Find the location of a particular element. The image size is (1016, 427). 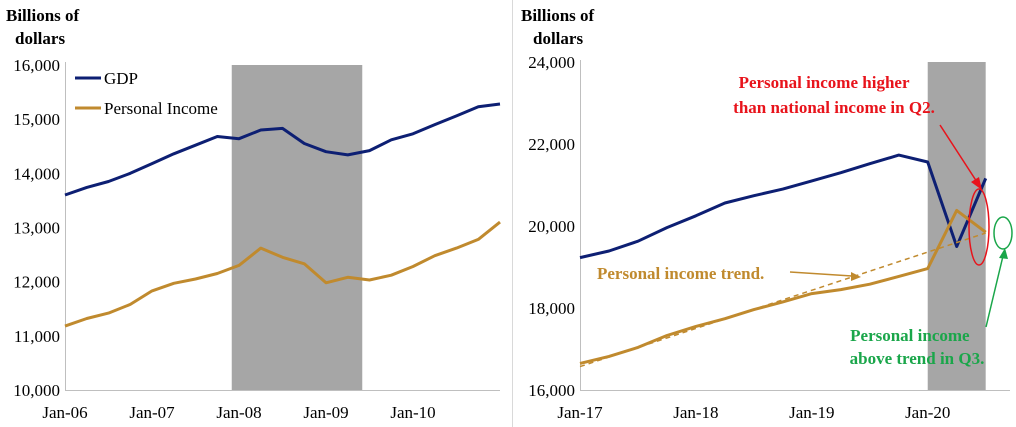

x-tick-label: Jan-06 is located at coordinates (64, 412).